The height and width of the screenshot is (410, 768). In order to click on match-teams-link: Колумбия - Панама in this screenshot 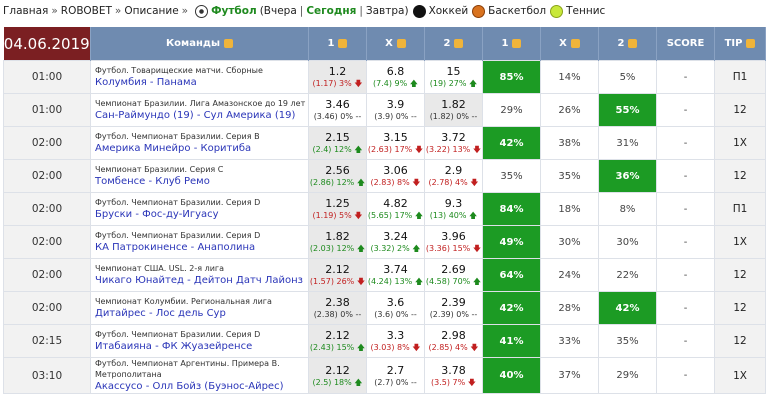, I will do `click(146, 82)`.